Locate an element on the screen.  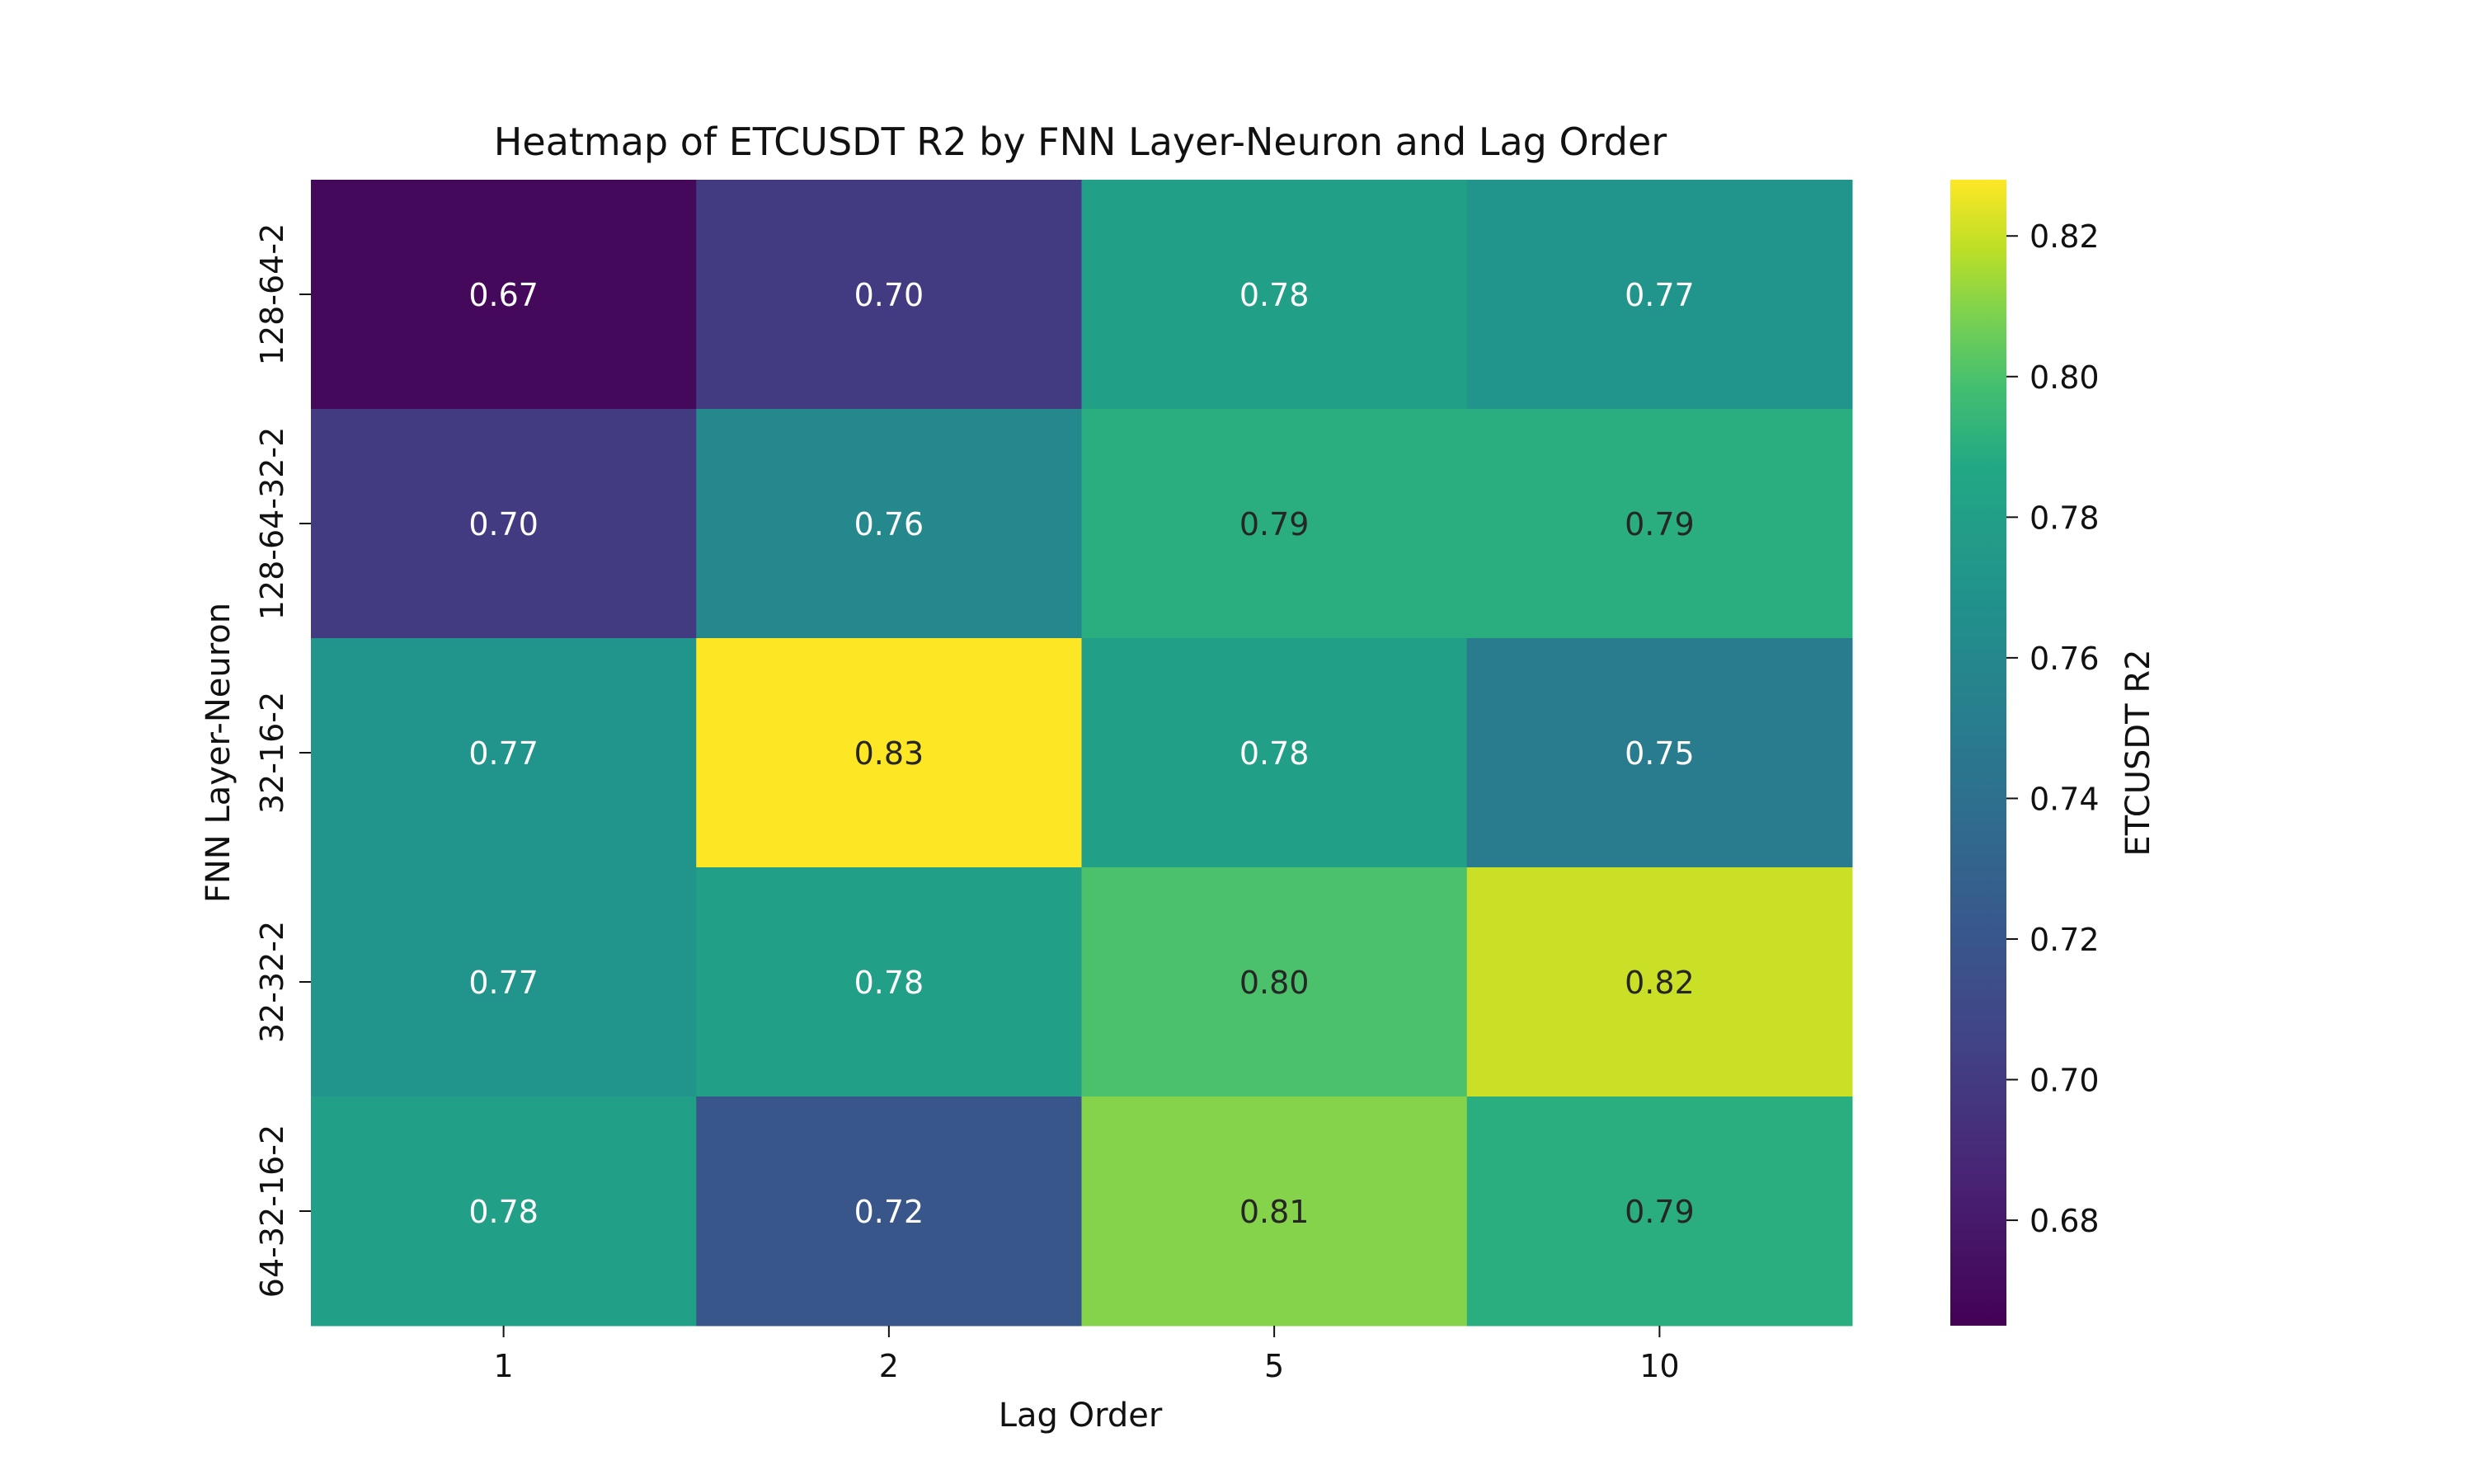
colorbar-tick-label: 0.68 is located at coordinates (2065, 1221).